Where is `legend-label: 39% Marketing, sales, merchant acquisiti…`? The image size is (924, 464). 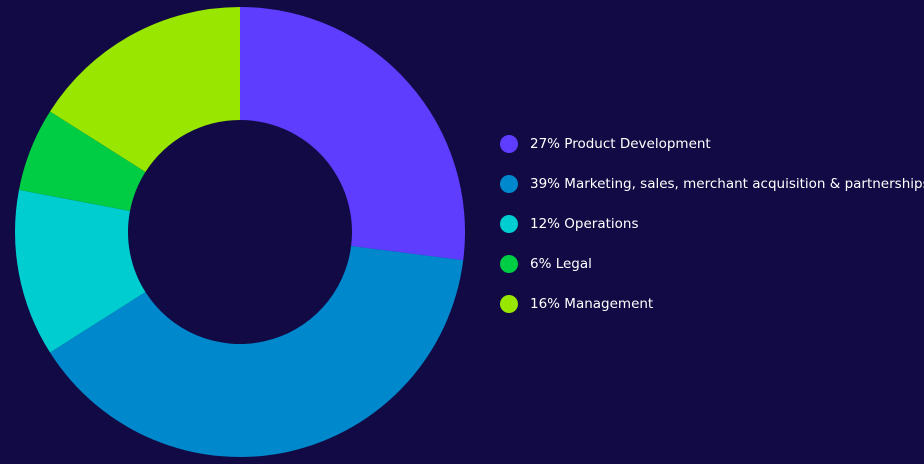 legend-label: 39% Marketing, sales, merchant acquisiti… is located at coordinates (727, 184).